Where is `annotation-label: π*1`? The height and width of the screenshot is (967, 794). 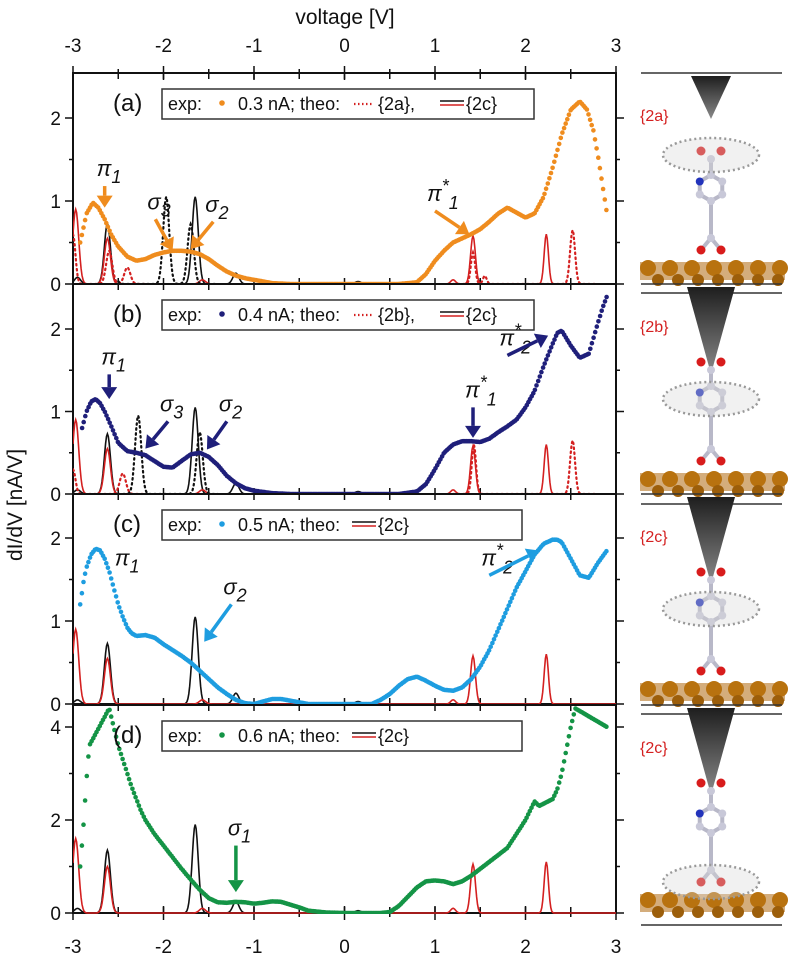
annotation-label: π*1 is located at coordinates (443, 194).